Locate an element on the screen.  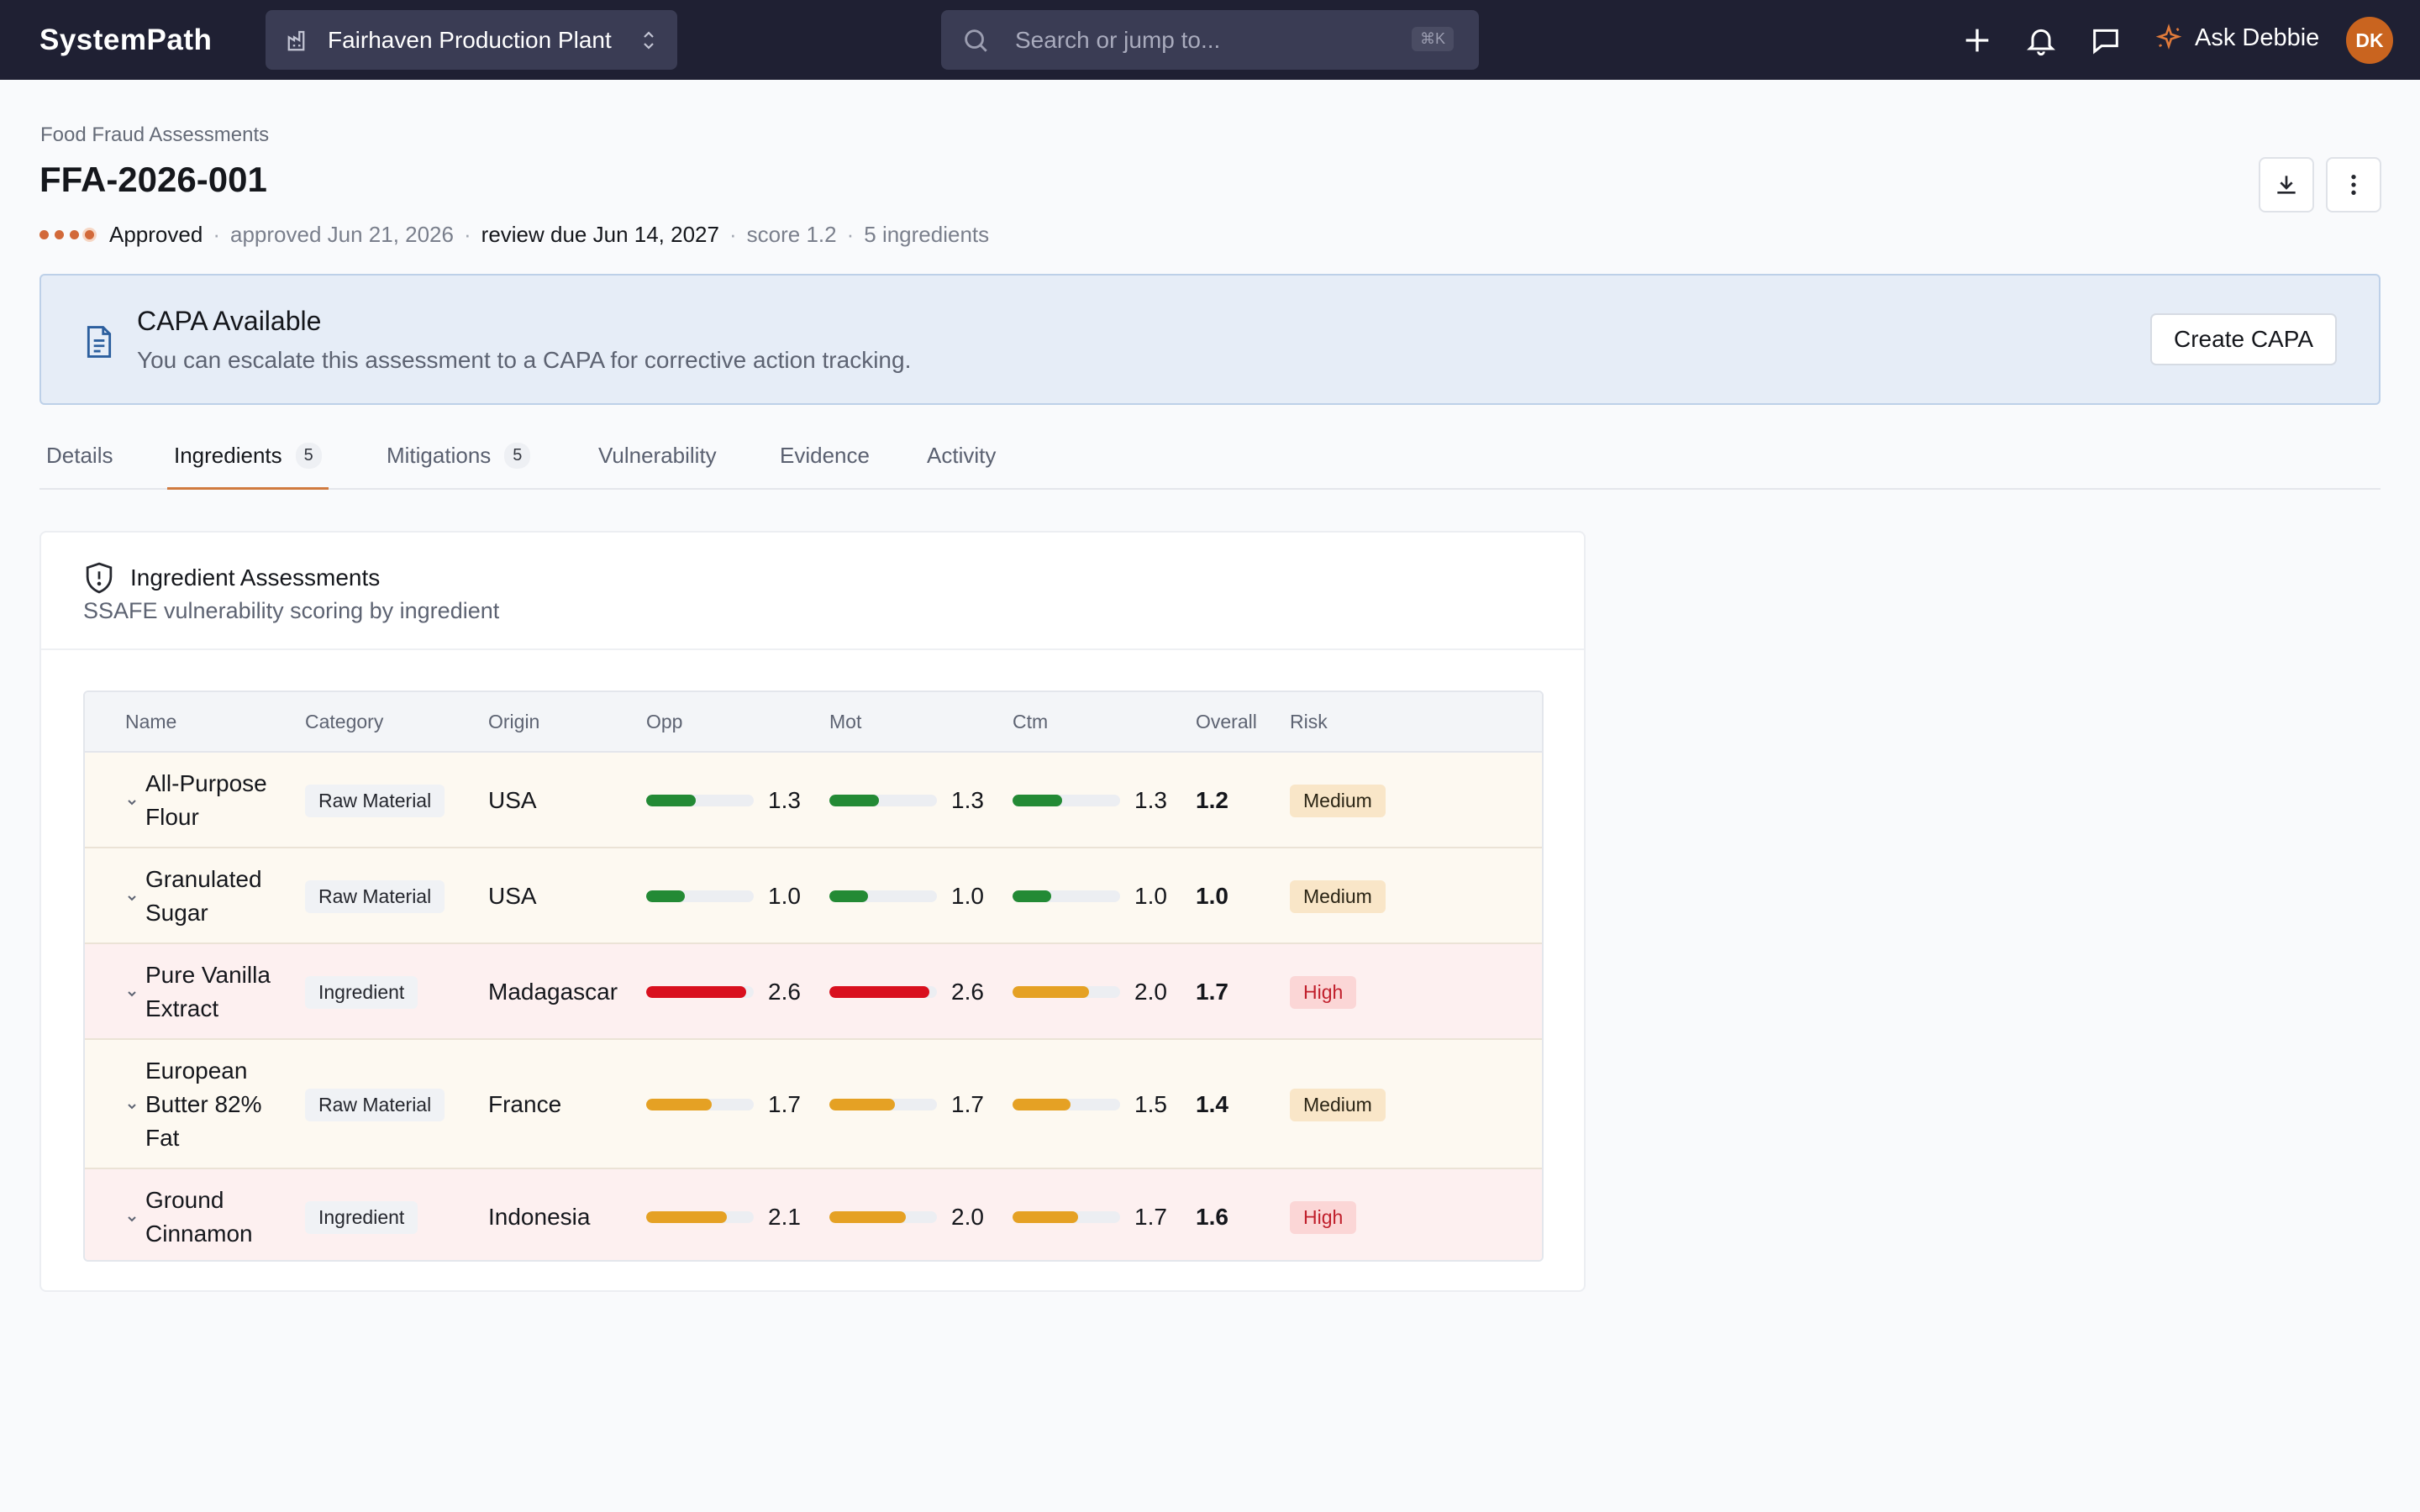
tab-details: Details is located at coordinates (79, 466).